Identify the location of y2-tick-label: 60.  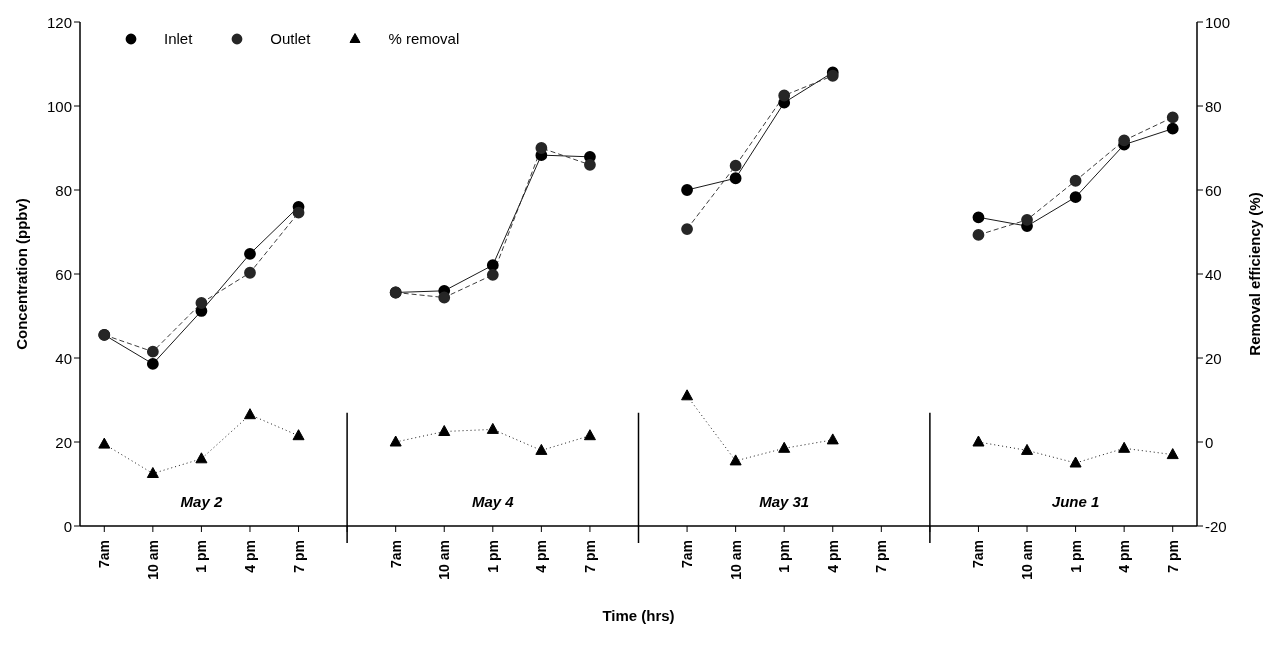
(1213, 190).